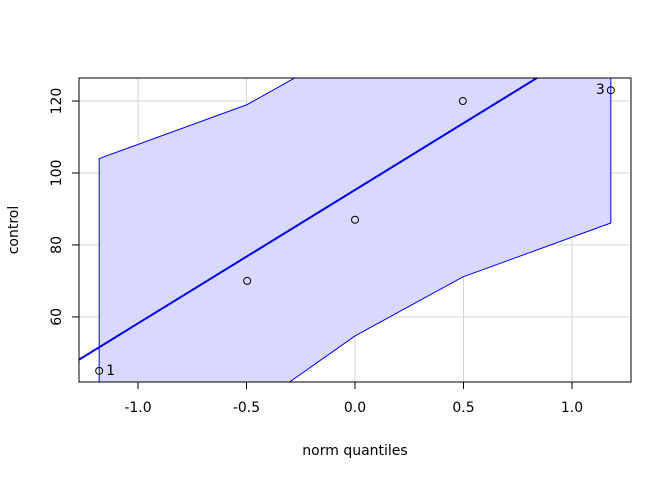  What do you see at coordinates (463, 408) in the screenshot?
I see `x-tick-label: 0.5` at bounding box center [463, 408].